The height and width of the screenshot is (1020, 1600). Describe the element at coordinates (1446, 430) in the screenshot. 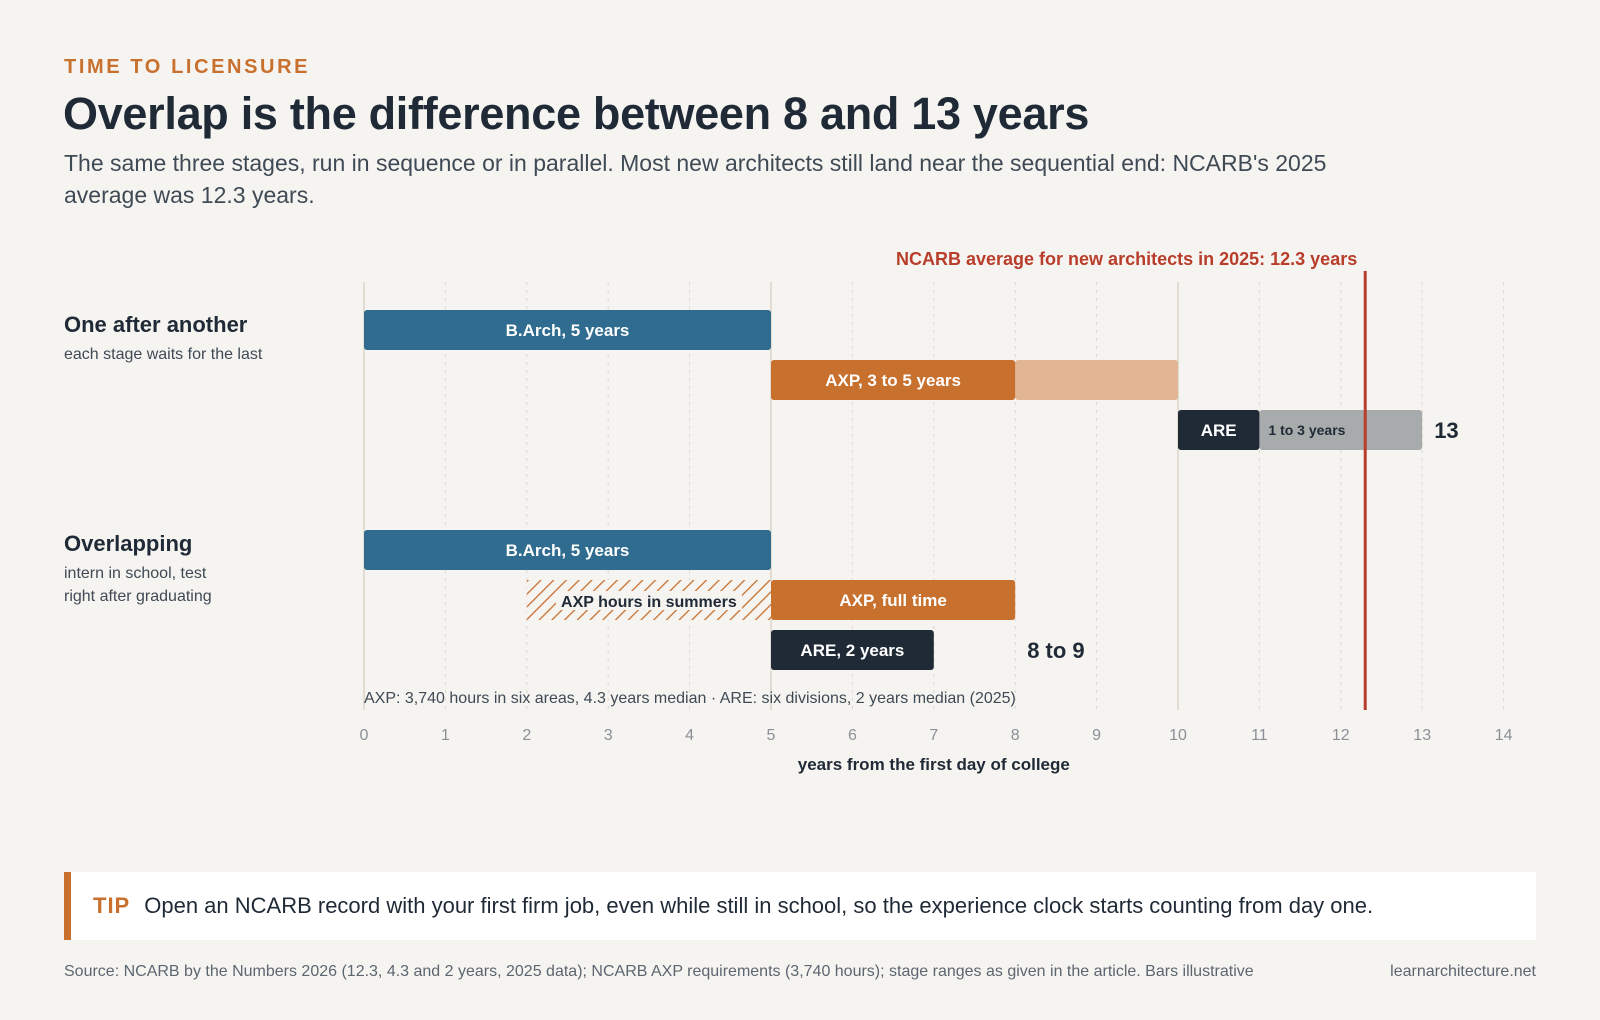

I see `total-label: 13` at that location.